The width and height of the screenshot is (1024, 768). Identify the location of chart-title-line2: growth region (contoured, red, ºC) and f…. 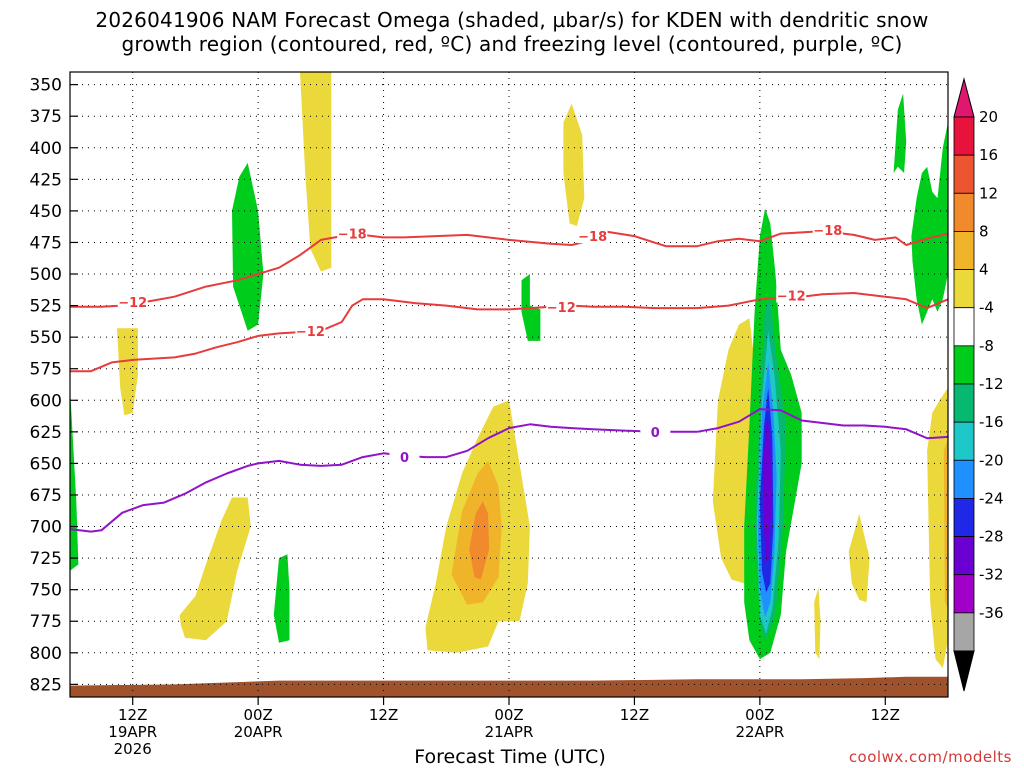
(512, 44).